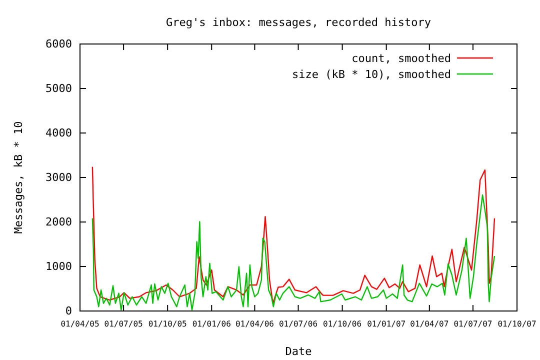 This screenshot has width=540, height=360. Describe the element at coordinates (59, 267) in the screenshot. I see `y-tick-label: 1000` at that location.